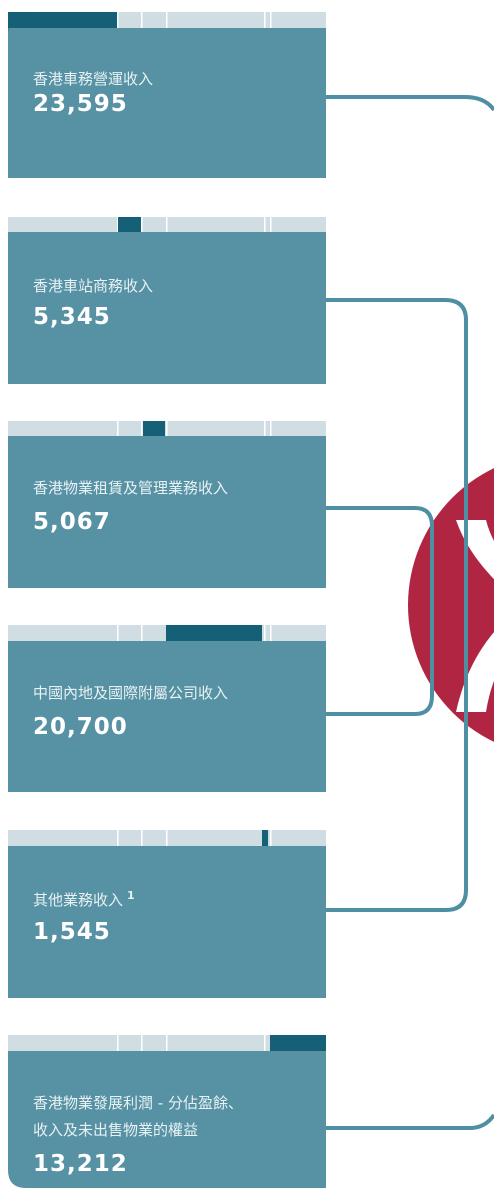 This screenshot has width=494, height=1200. What do you see at coordinates (84, 899) in the screenshot?
I see `card-label: 其他業務收入 1` at bounding box center [84, 899].